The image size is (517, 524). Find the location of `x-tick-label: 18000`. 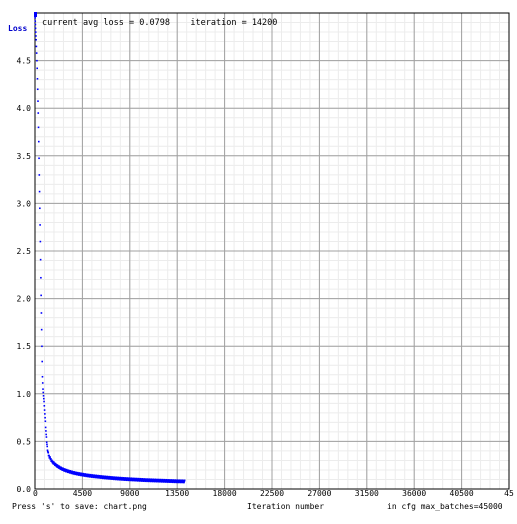

x-tick-label: 18000 is located at coordinates (225, 493).